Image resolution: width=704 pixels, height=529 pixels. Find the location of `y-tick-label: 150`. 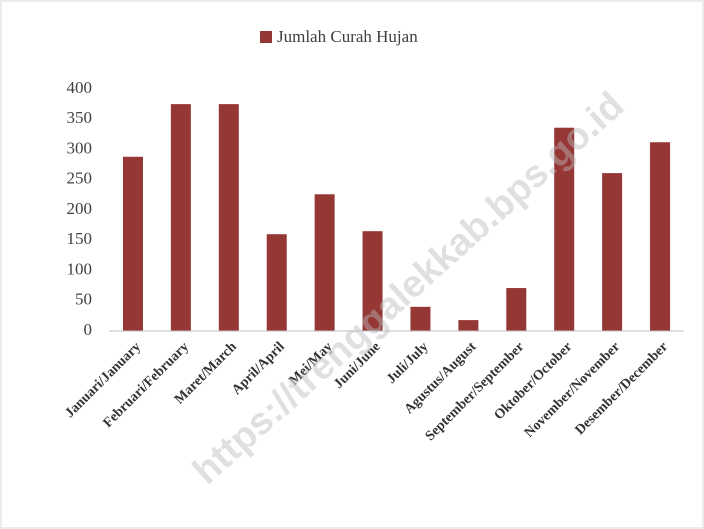

y-tick-label: 150 is located at coordinates (80, 238).